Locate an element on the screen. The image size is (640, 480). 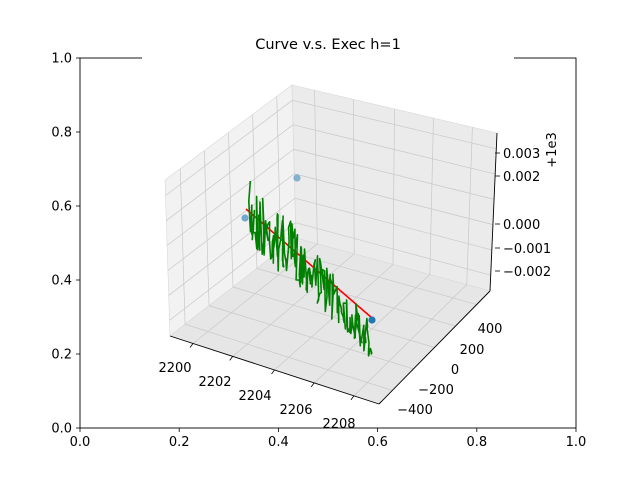
start-point-marker is located at coordinates (245, 218).